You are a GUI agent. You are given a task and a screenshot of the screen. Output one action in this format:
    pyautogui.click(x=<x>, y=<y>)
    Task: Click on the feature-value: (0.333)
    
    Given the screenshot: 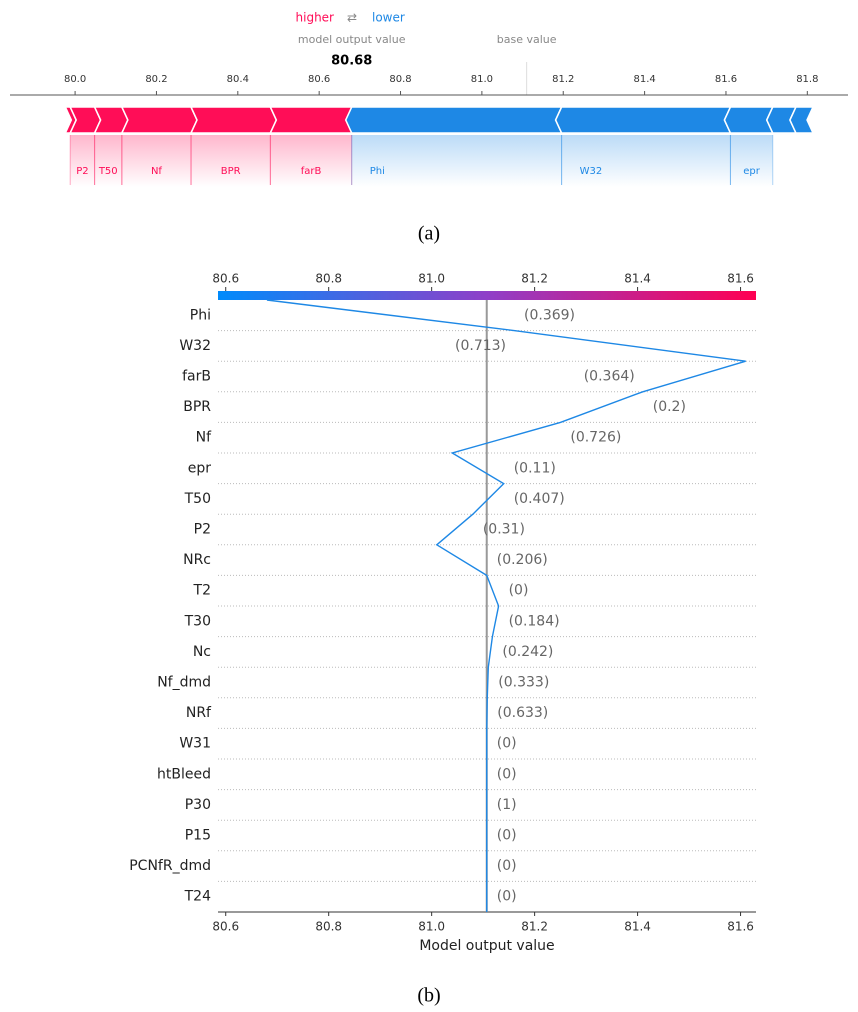 What is the action you would take?
    pyautogui.click(x=523, y=683)
    